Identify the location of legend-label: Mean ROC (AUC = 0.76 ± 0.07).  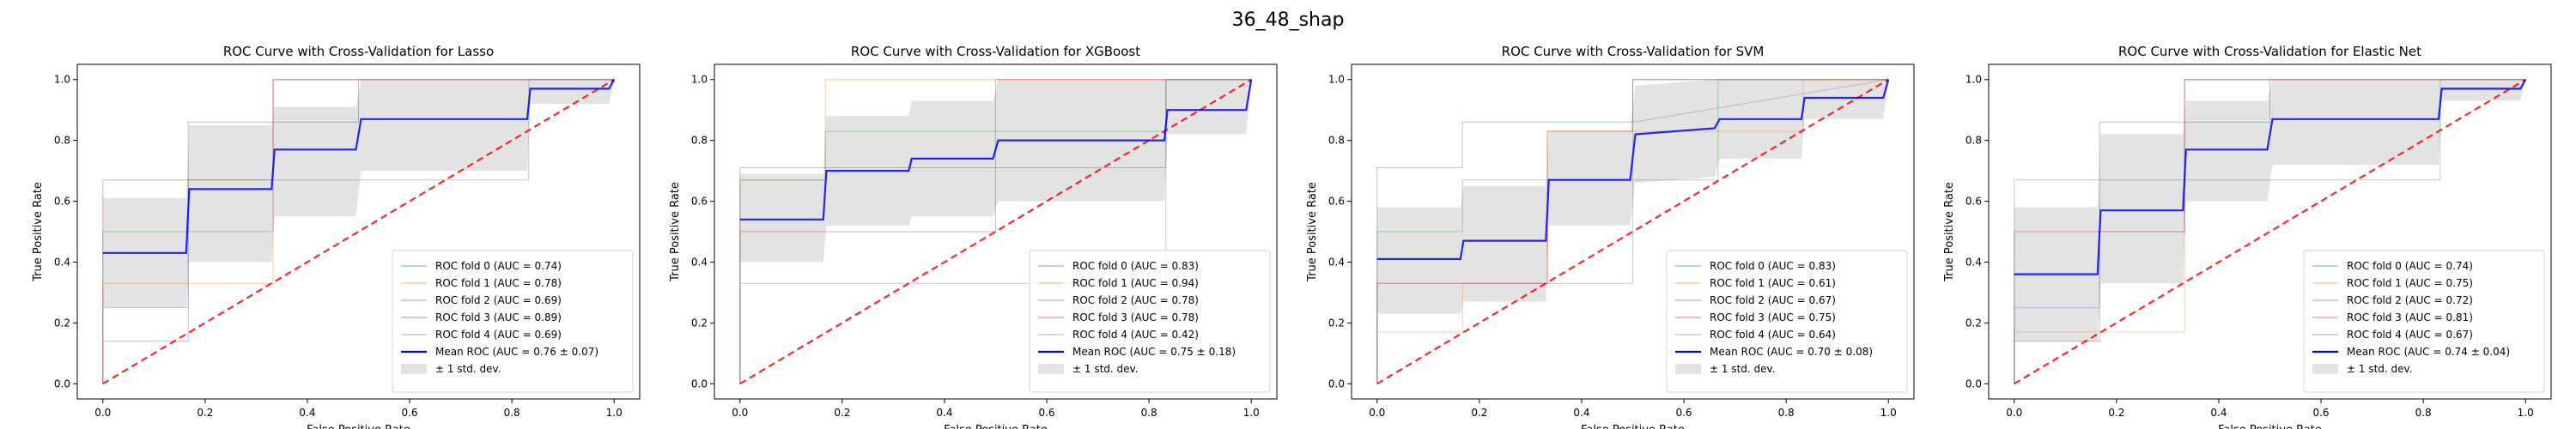
(516, 352).